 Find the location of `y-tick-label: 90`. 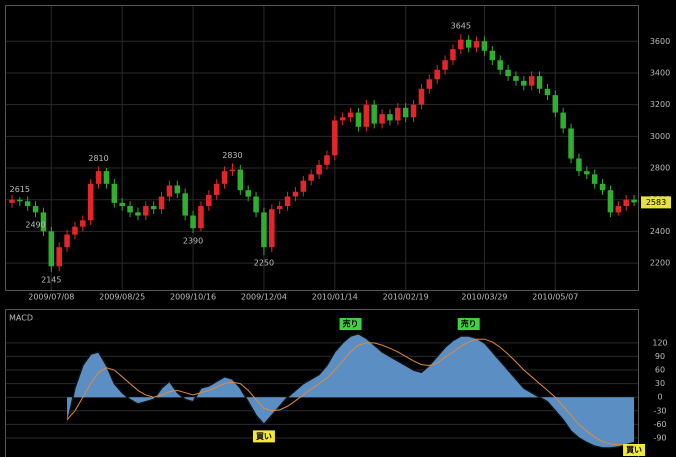

y-tick-label: 90 is located at coordinates (660, 356).